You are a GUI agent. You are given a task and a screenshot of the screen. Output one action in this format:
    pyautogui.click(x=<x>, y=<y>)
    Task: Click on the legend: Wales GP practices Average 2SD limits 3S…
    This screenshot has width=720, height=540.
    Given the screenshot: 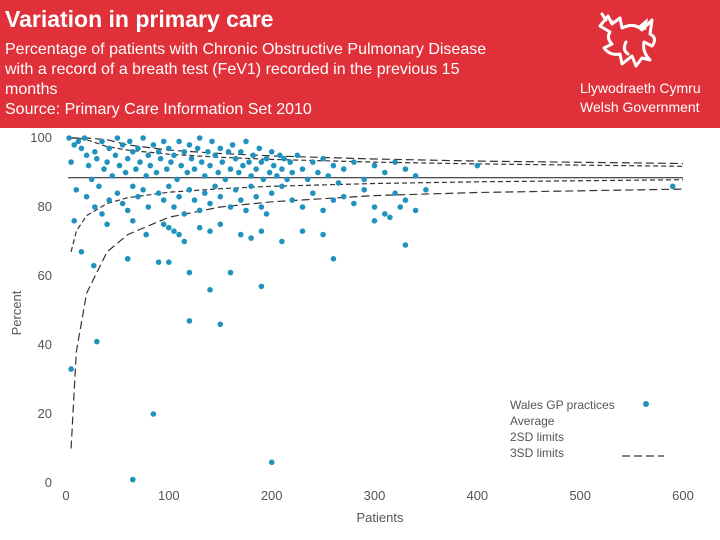 What is the action you would take?
    pyautogui.click(x=587, y=429)
    